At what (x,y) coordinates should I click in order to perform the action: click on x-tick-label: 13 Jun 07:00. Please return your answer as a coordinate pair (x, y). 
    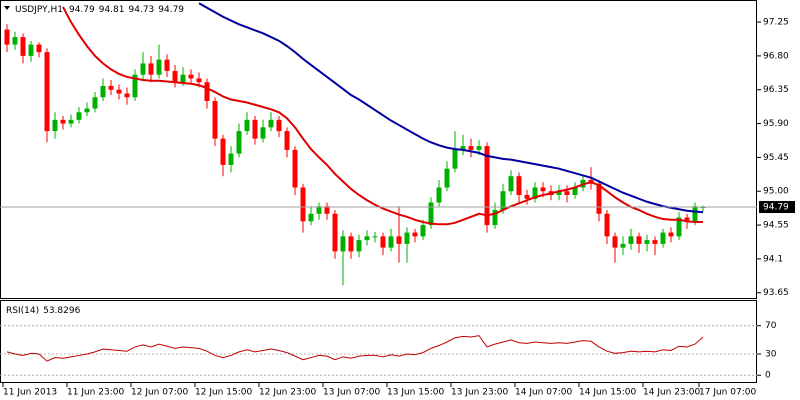
    Looking at the image, I should click on (351, 393).